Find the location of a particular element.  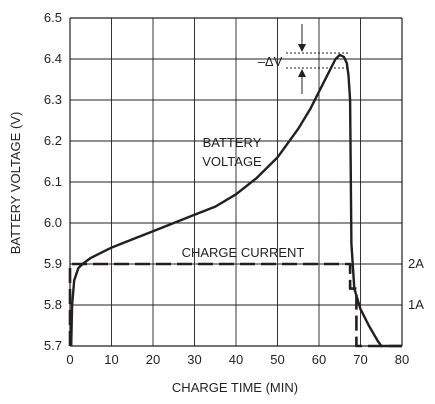

y-tick-label-6.1: 6.1 is located at coordinates (53, 181).